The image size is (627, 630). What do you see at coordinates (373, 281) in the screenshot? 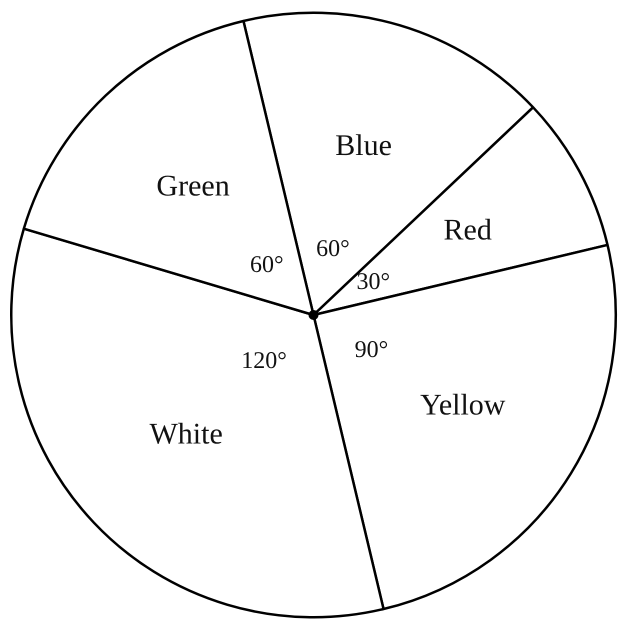
I see `data-label: 30°` at bounding box center [373, 281].